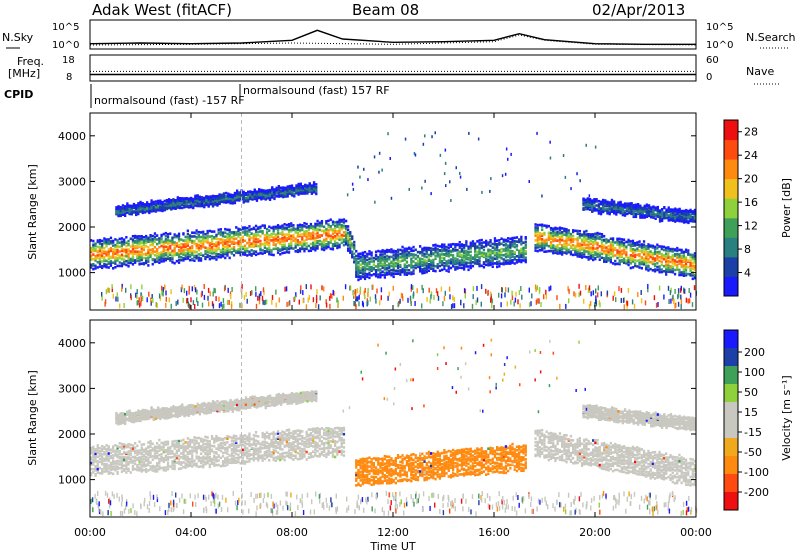 This screenshot has width=800, height=554. Describe the element at coordinates (562, 236) in the screenshot. I see `power-echo-cell-2088` at that location.